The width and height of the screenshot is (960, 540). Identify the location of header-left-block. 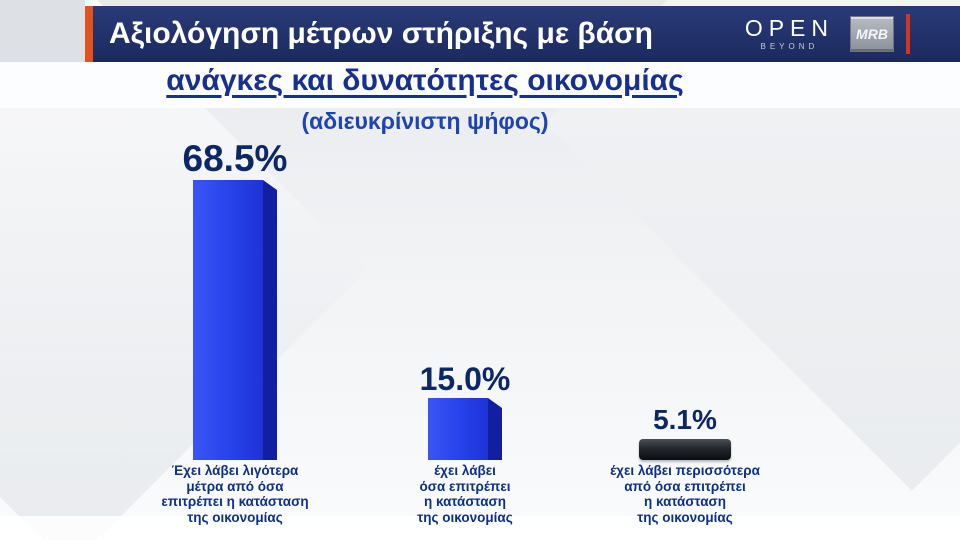
(42, 31).